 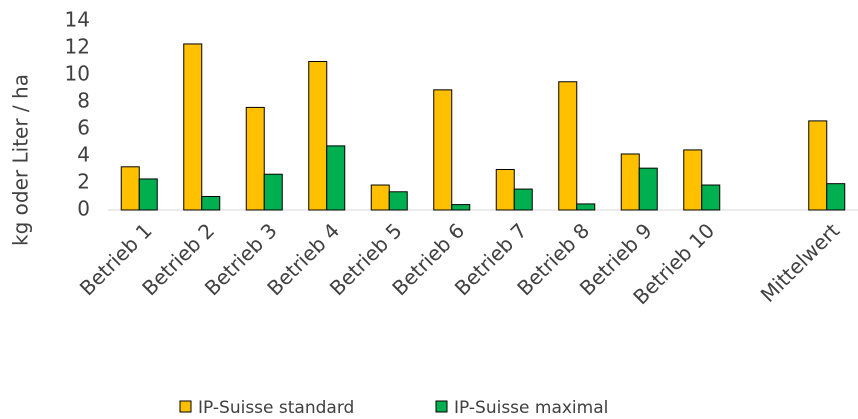 I want to click on legend-label: IP-Suisse standard, so click(x=276, y=408).